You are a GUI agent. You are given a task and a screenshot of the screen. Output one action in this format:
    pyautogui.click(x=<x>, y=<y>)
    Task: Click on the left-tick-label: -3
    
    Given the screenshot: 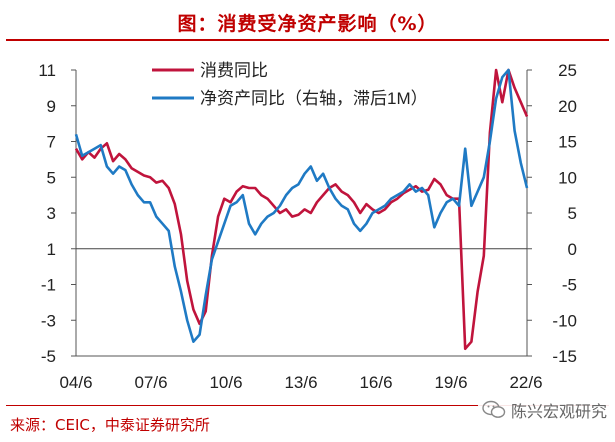 What is the action you would take?
    pyautogui.click(x=48, y=320)
    